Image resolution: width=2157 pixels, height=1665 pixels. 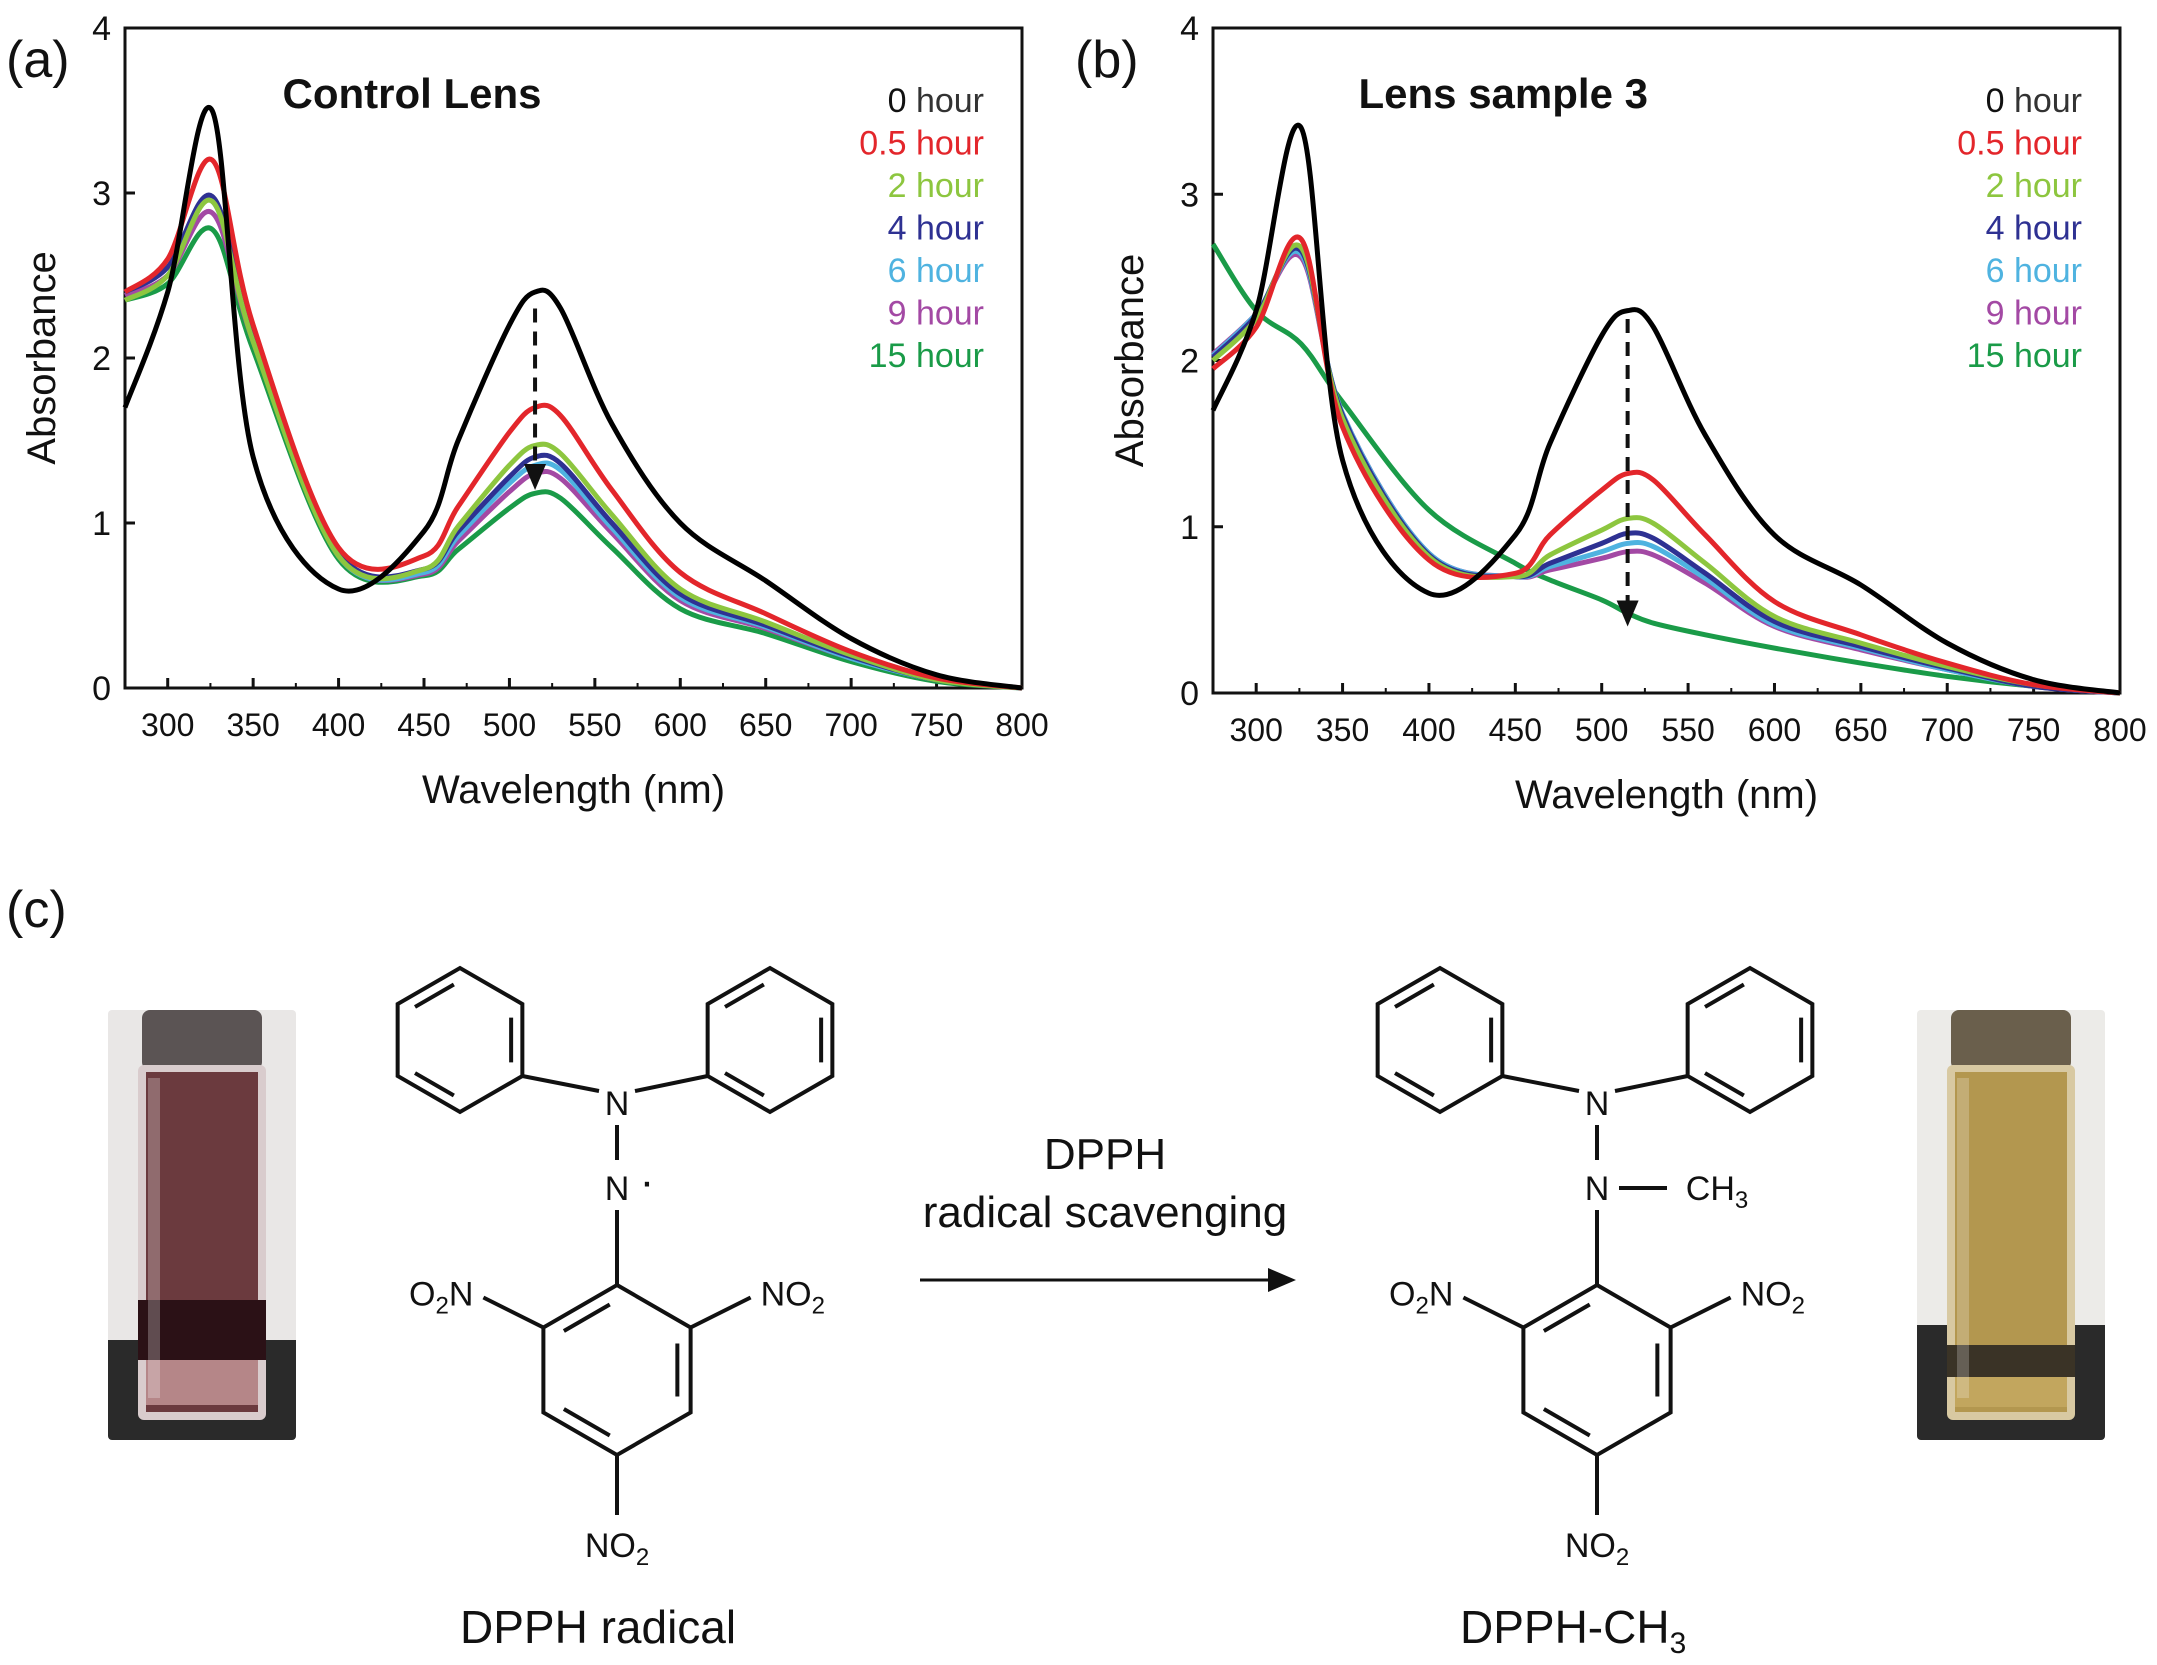 I want to click on x-tick-label: 300, so click(x=167, y=725).